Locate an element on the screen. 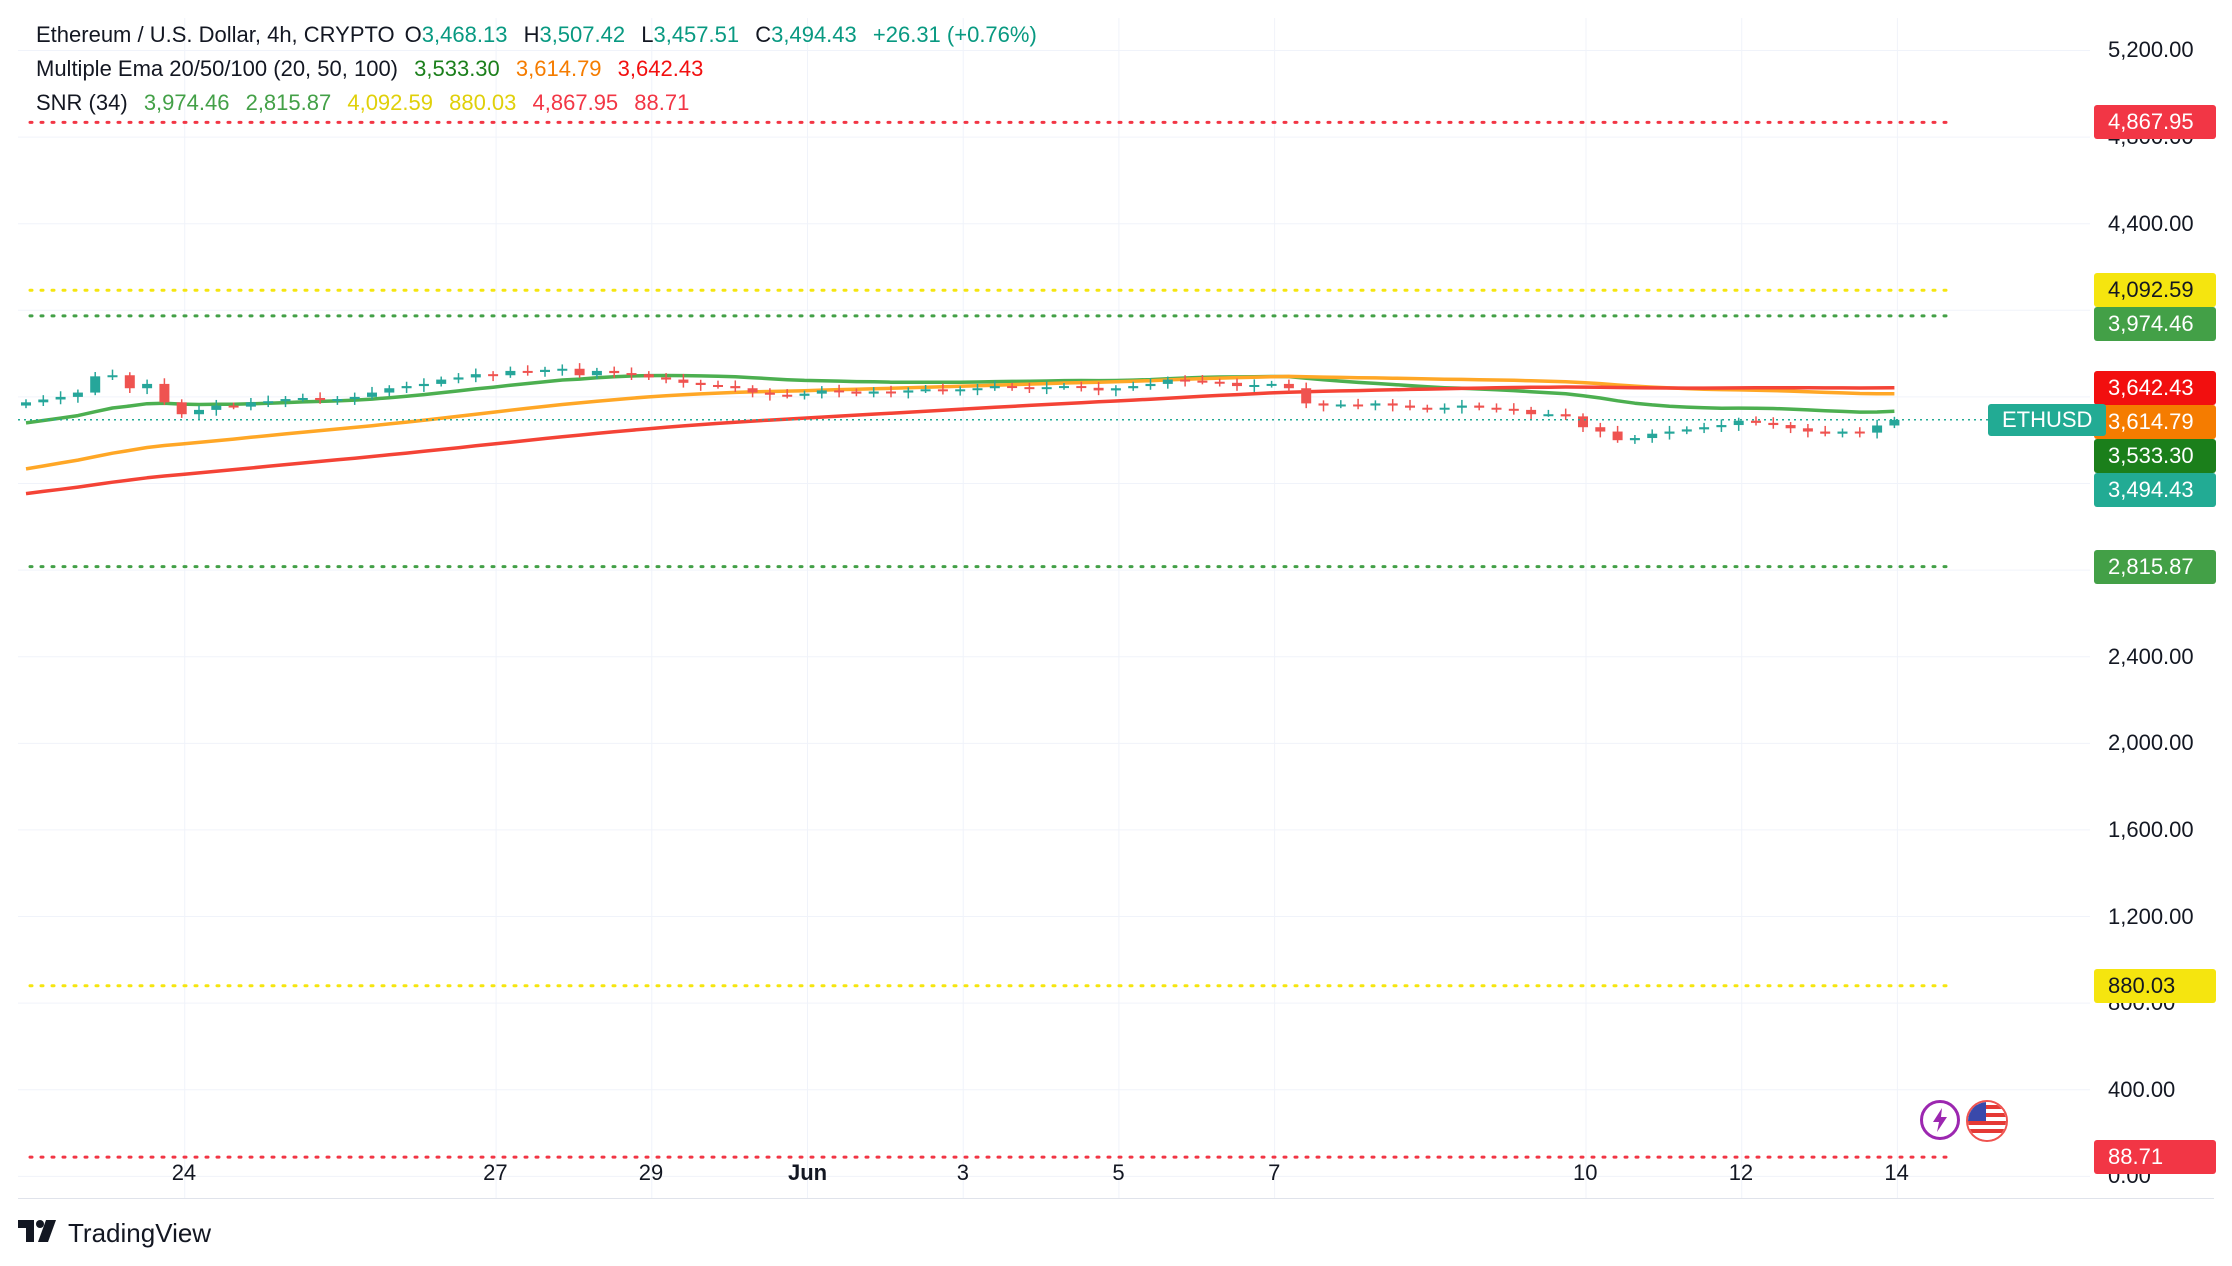  time-axis-label: Jun is located at coordinates (808, 1172).